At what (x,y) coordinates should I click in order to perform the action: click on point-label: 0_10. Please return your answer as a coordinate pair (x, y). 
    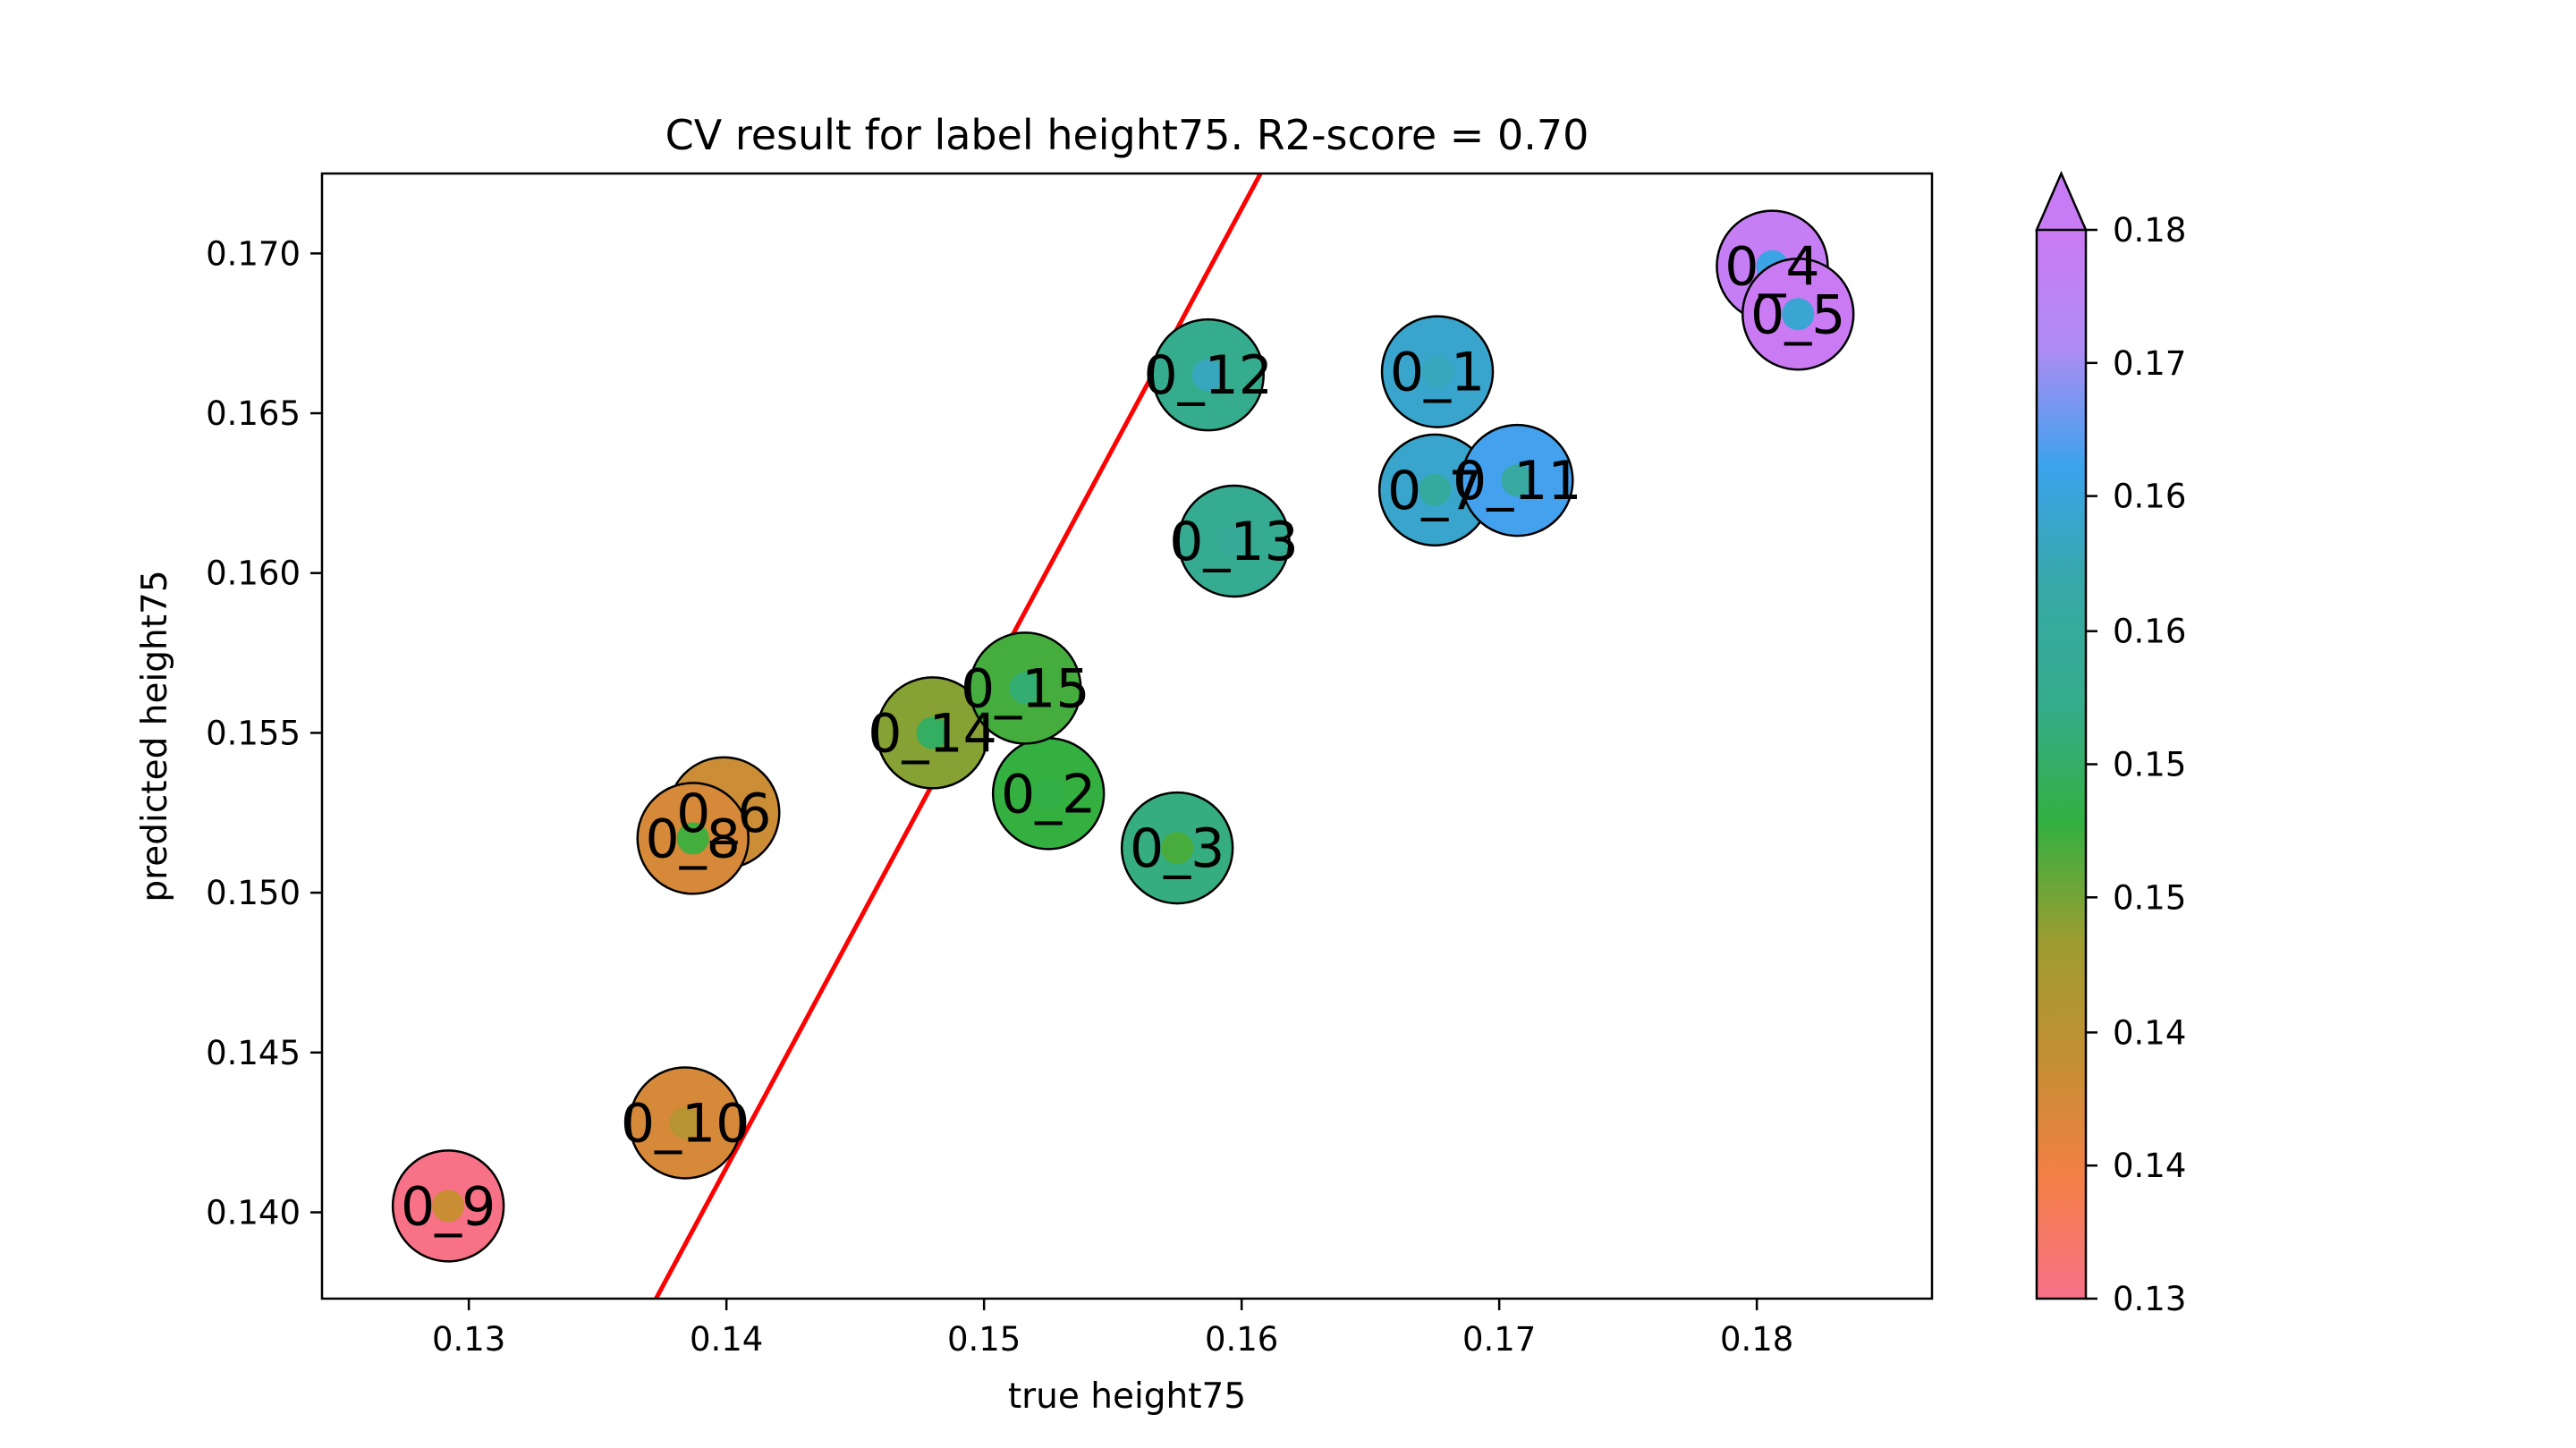
    Looking at the image, I should click on (685, 1123).